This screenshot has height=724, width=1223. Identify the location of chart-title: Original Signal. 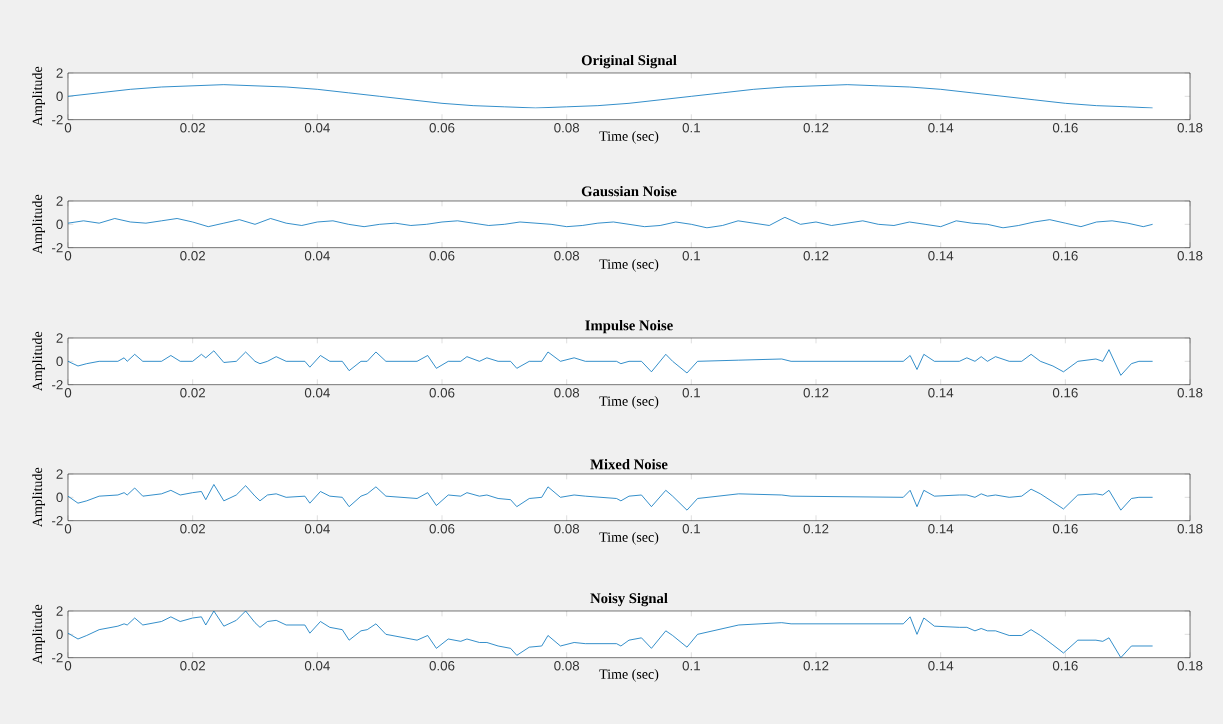
(629, 61).